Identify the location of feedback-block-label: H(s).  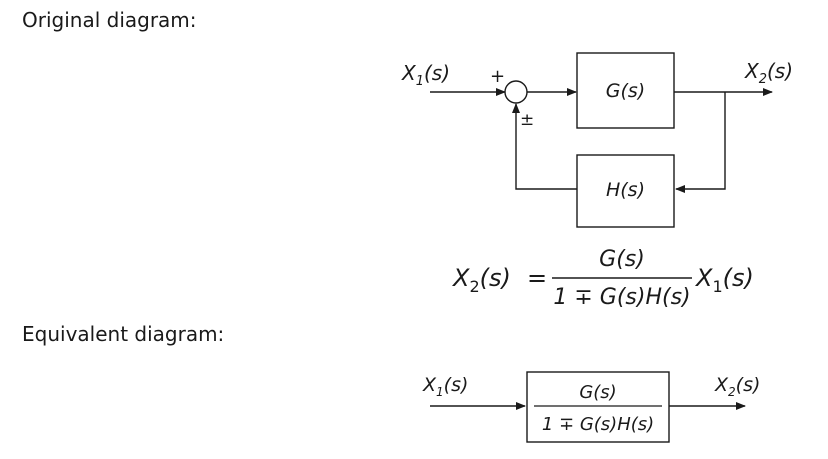
(625, 190).